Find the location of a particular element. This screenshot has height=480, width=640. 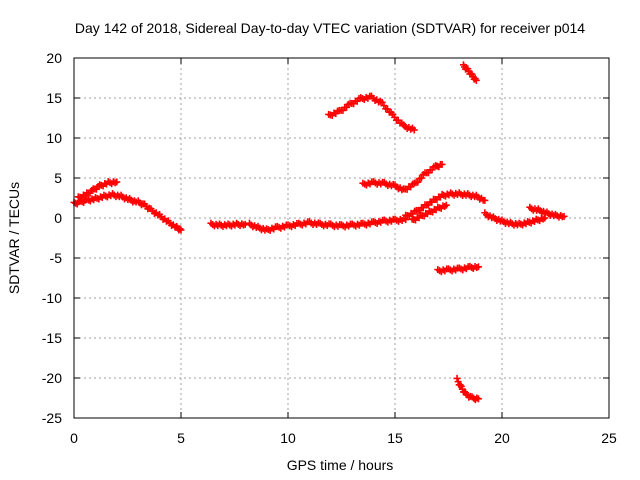

y-tick-label: -5 is located at coordinates (56, 258).